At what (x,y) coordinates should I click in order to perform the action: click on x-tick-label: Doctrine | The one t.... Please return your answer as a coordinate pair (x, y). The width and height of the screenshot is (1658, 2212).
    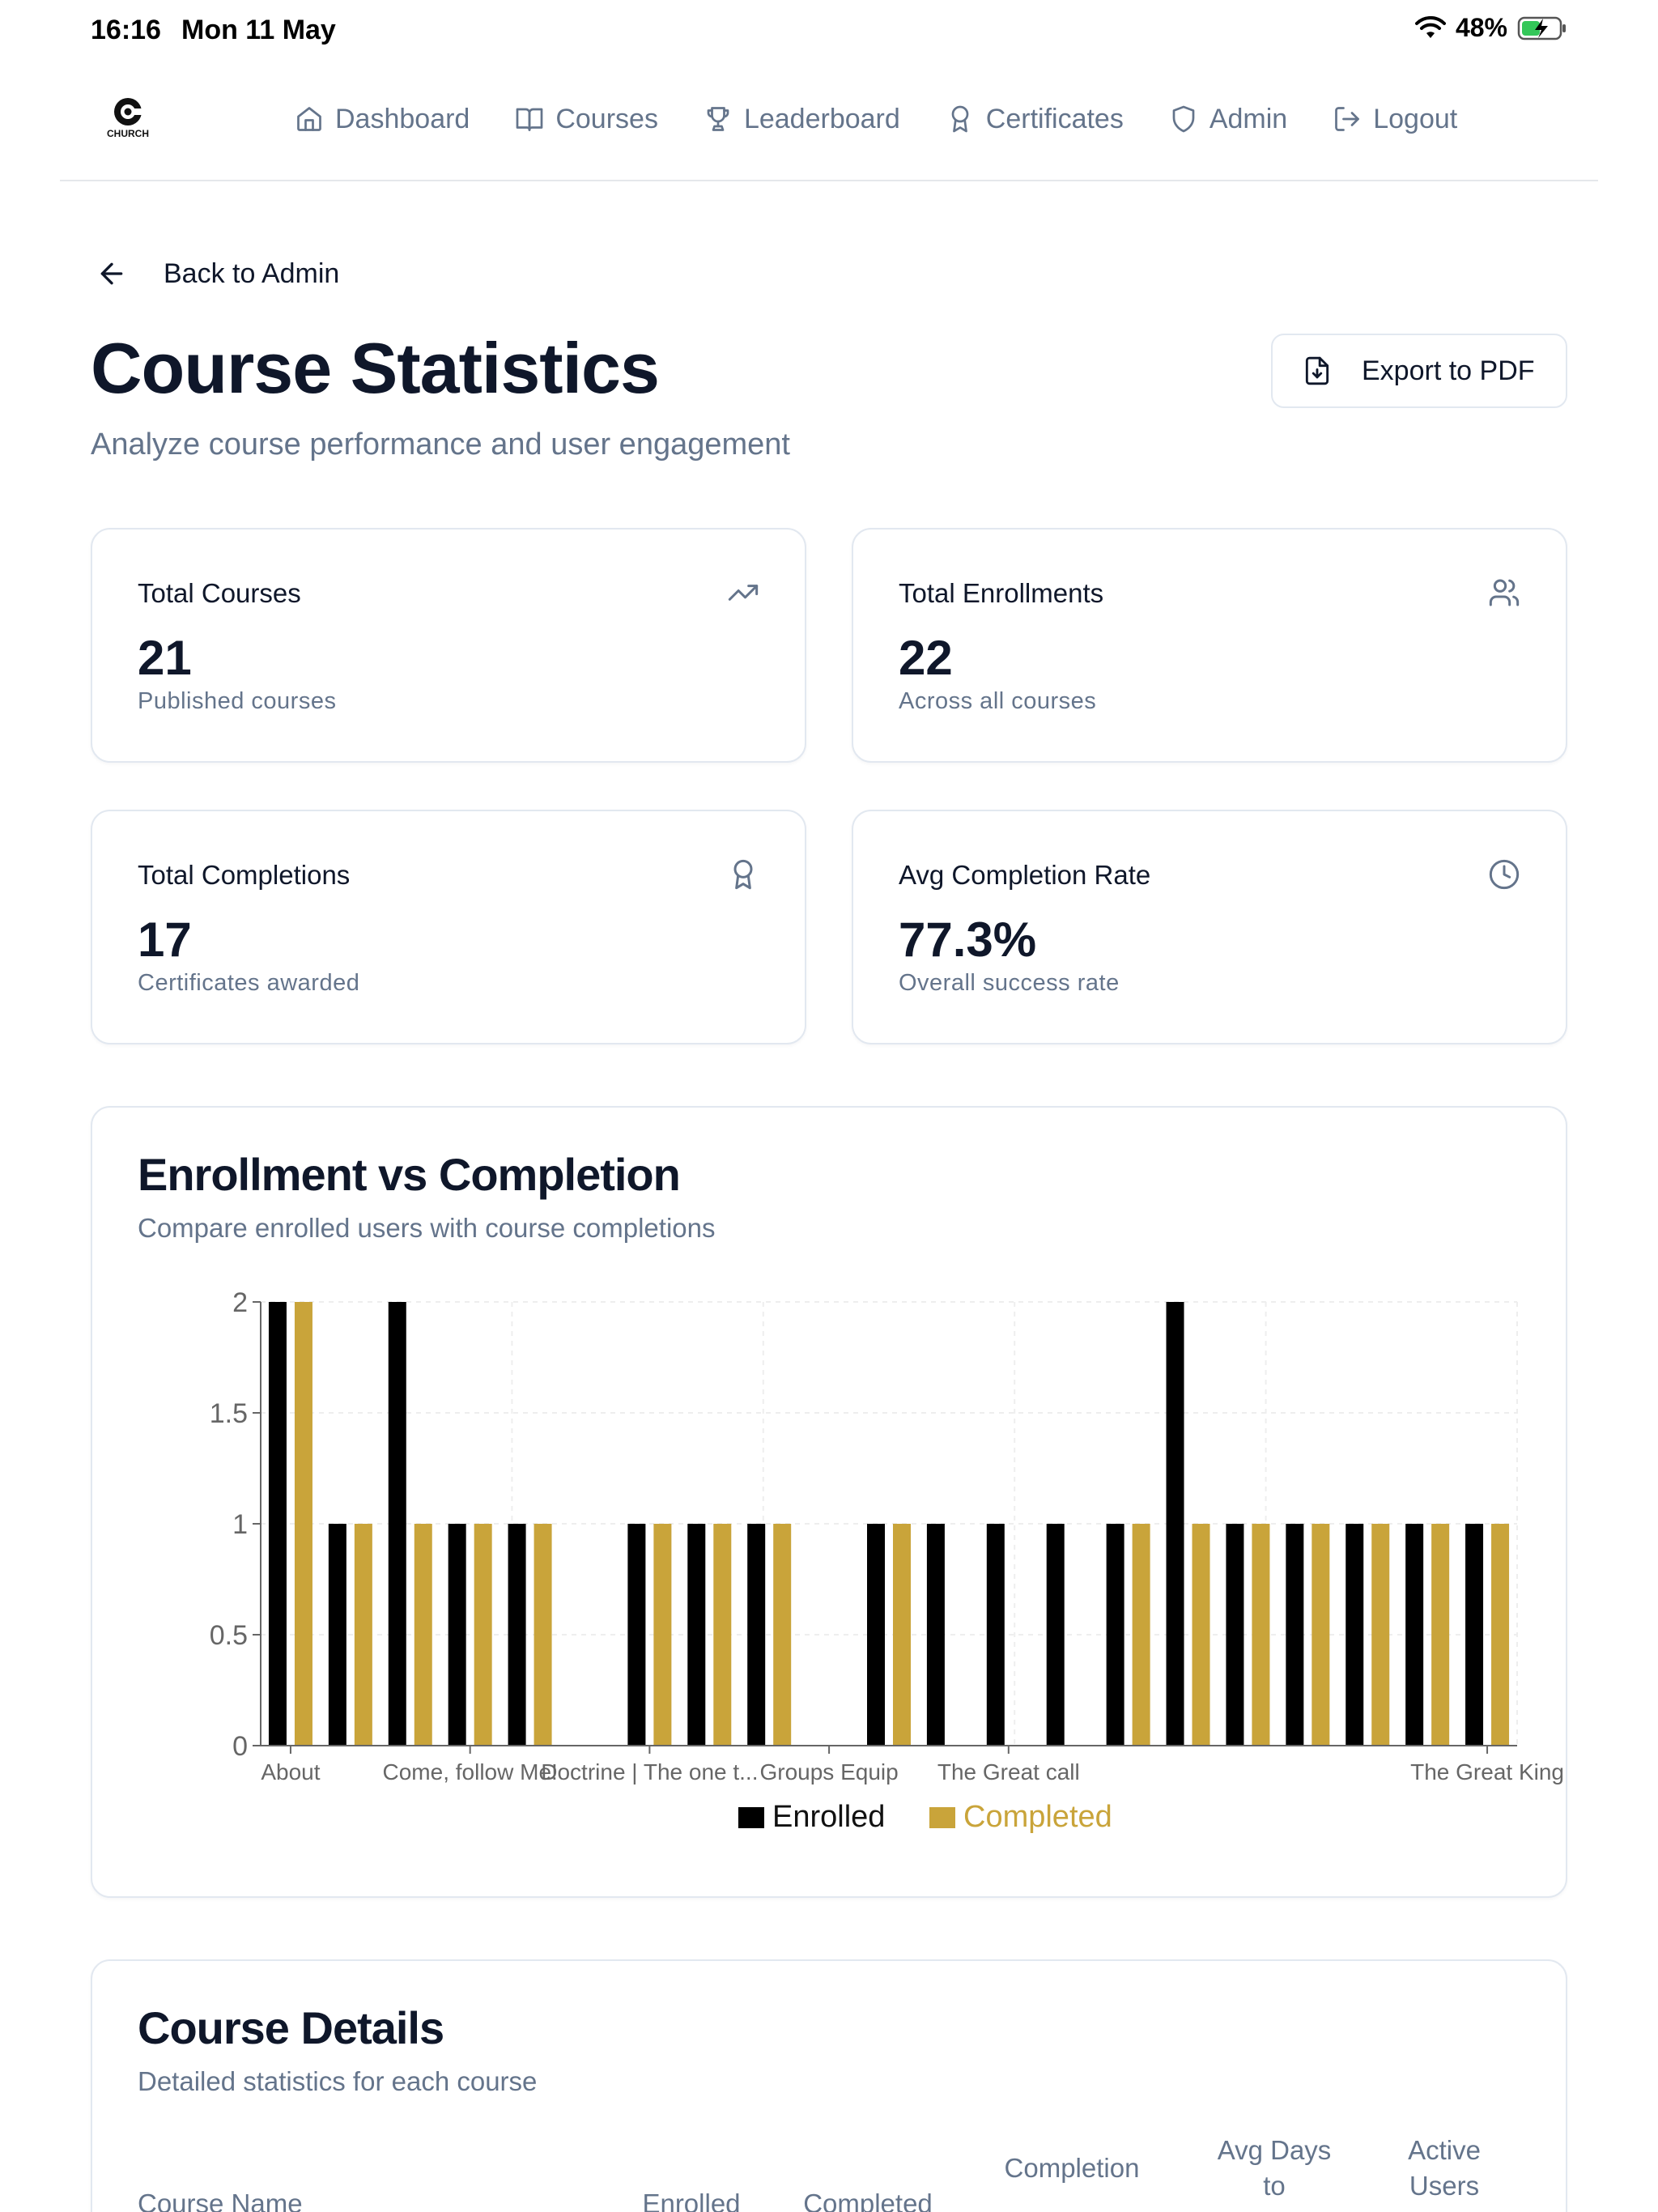
    Looking at the image, I should click on (649, 1772).